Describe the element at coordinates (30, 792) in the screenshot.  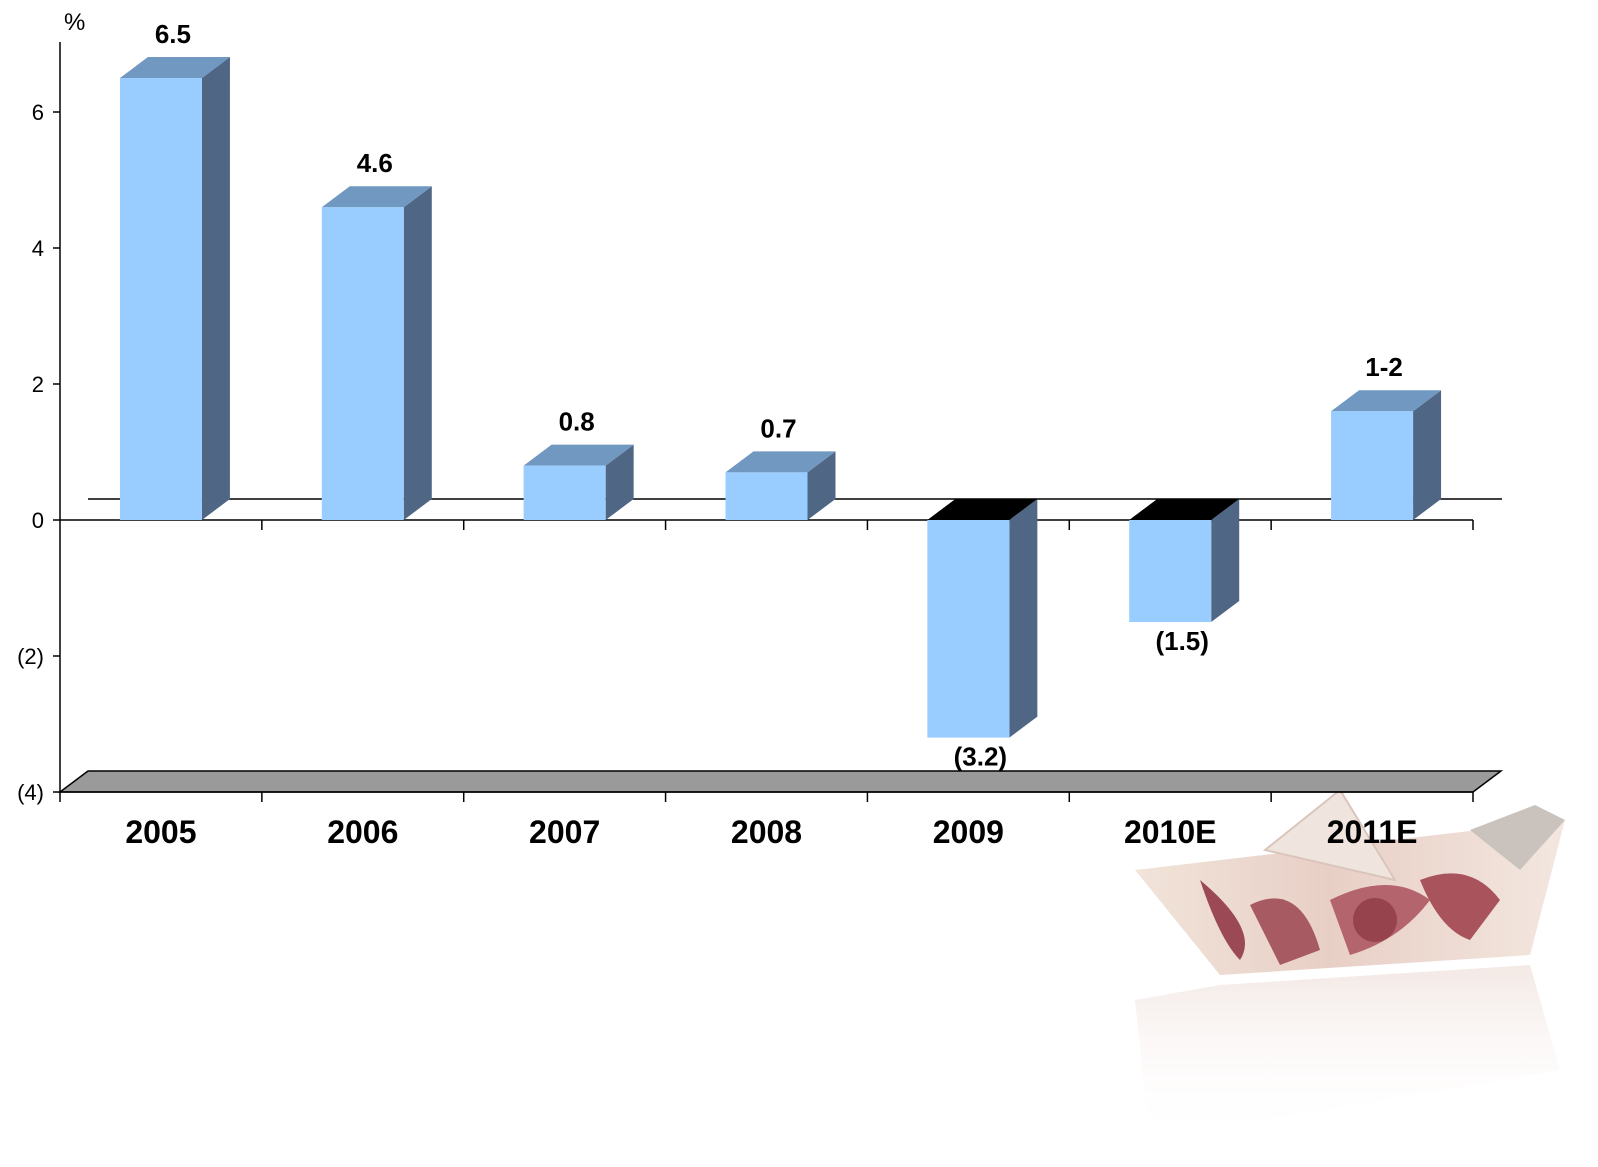
I see `y-tick-label: (4)` at that location.